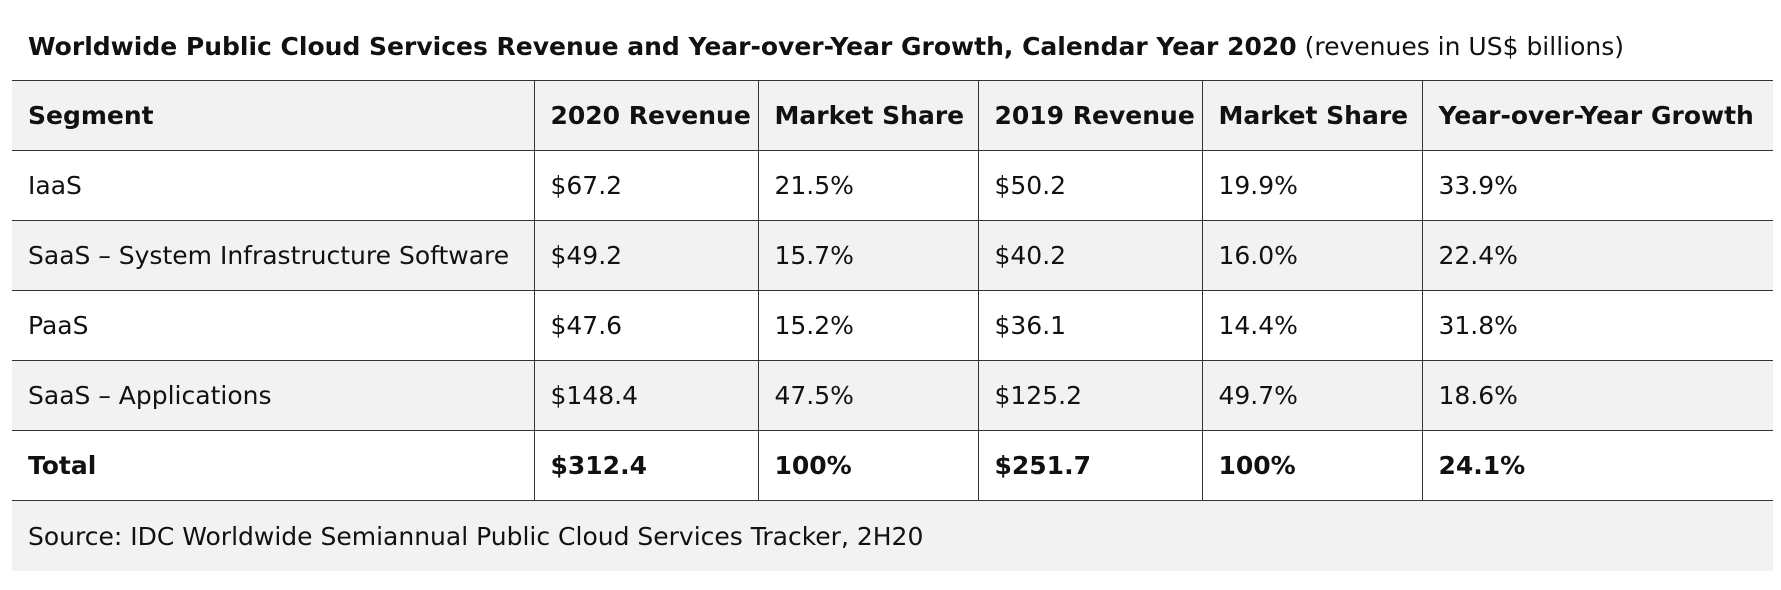 The image size is (1781, 590). What do you see at coordinates (1089, 255) in the screenshot?
I see `cell-2019-revenue: $40.2` at bounding box center [1089, 255].